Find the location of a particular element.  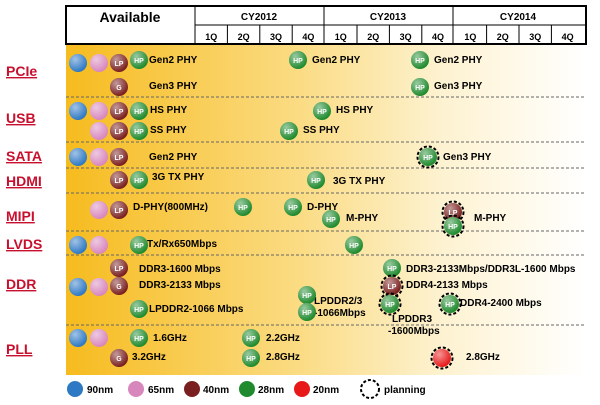

legend-label-planning: planning is located at coordinates (405, 390).